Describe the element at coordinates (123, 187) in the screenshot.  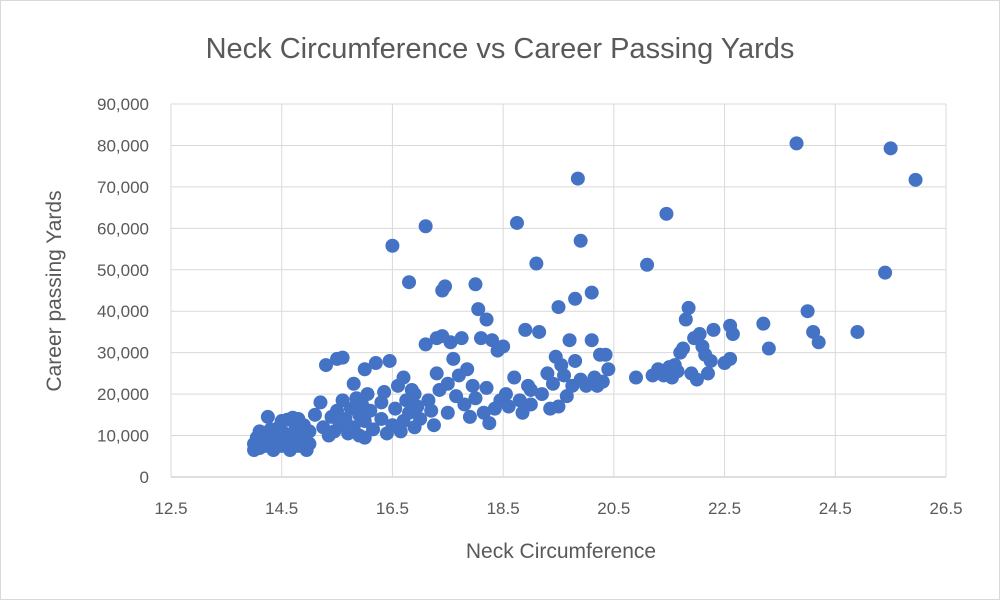
I see `y-tick-label: 70,000` at that location.